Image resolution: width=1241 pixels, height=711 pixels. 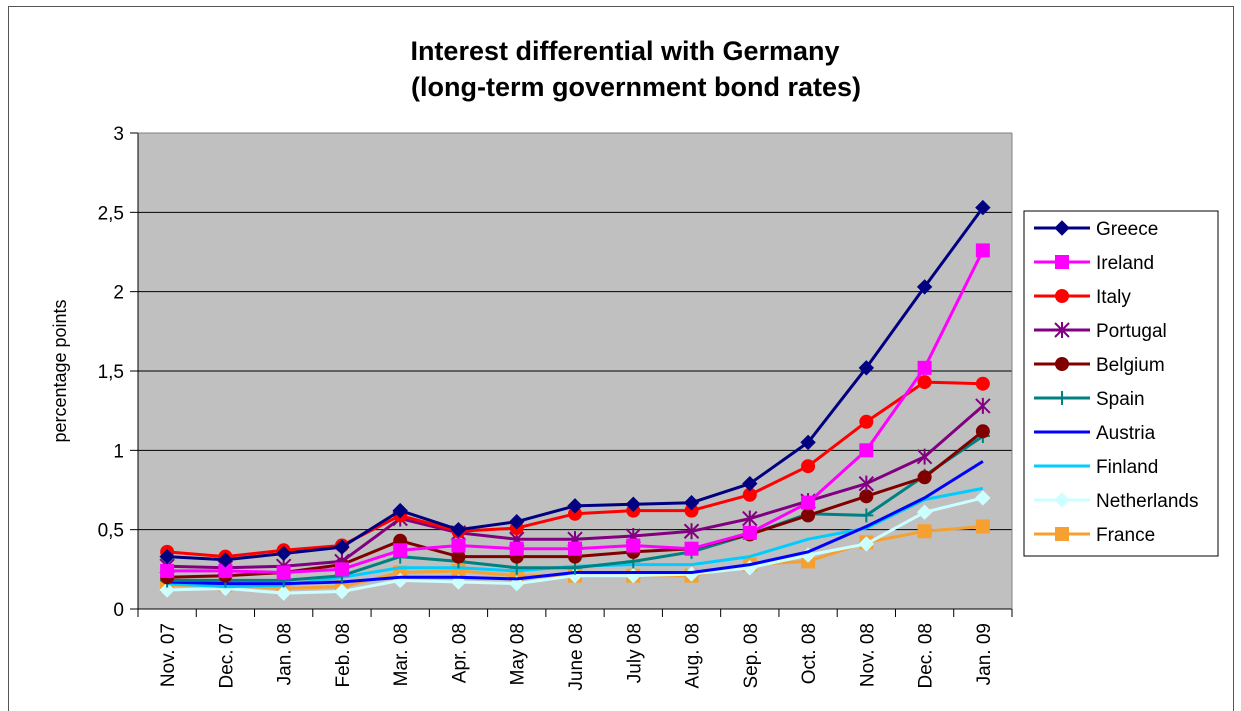 I want to click on x-tick-label: Feb. 08, so click(x=343, y=655).